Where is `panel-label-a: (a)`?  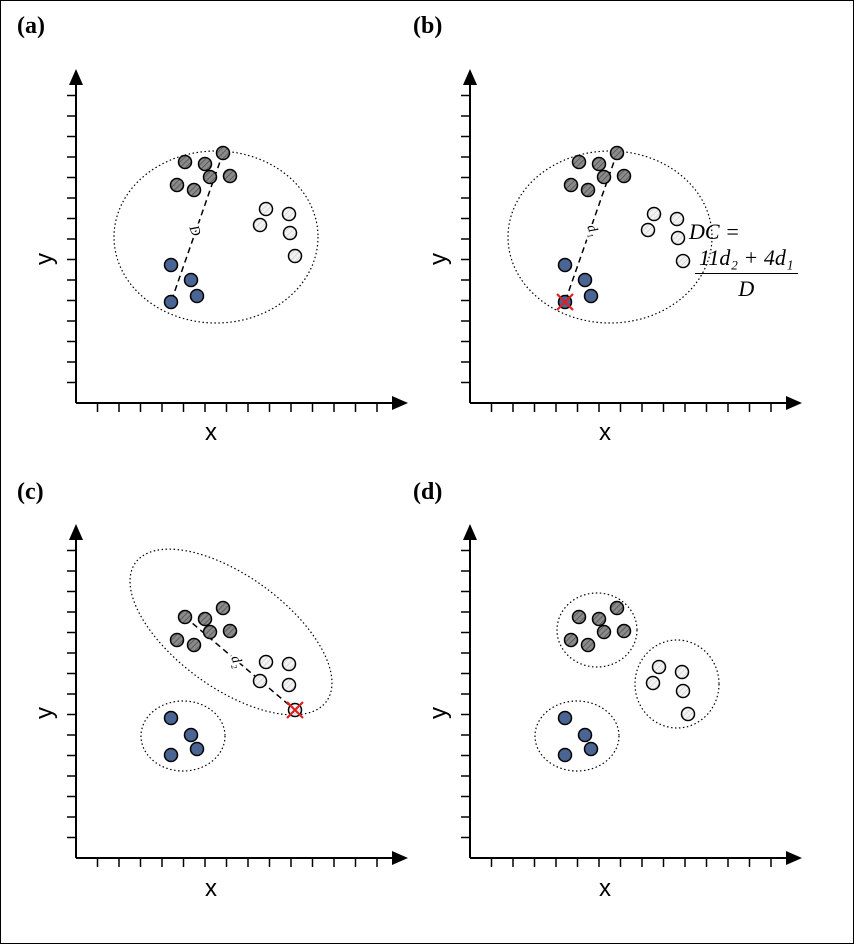 panel-label-a: (a) is located at coordinates (31, 26).